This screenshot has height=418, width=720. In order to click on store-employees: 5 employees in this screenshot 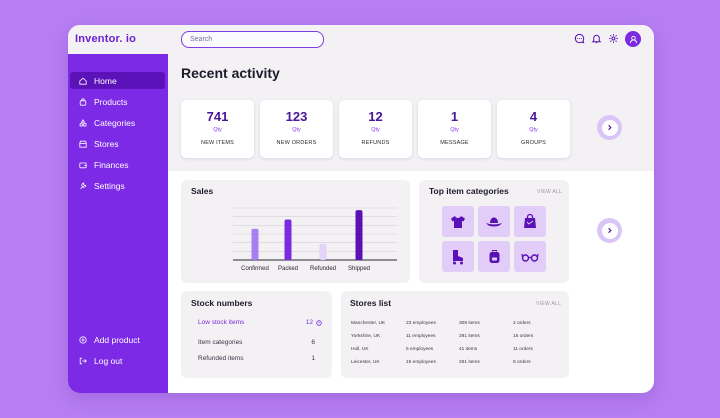, I will do `click(420, 349)`.